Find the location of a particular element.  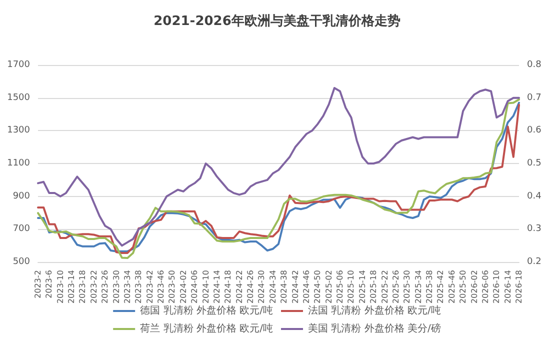

x-tick-label: 2023-30 is located at coordinates (116, 287).